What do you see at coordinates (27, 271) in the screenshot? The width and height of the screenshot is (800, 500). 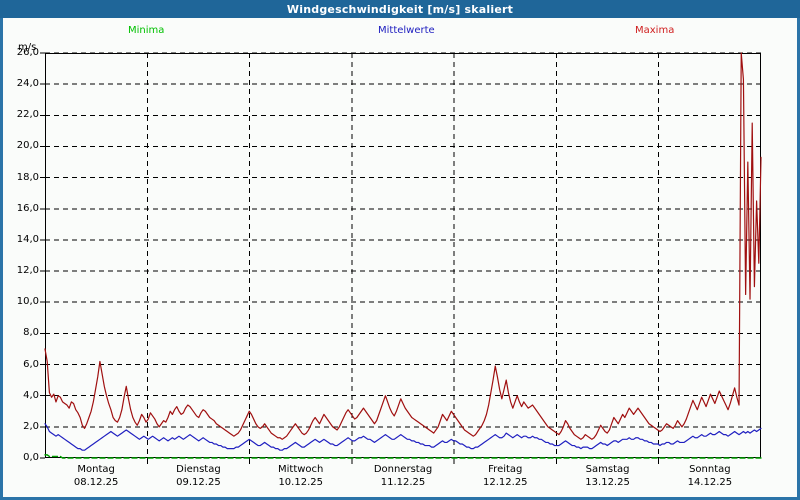 I see `y-tick-label: 12,0` at bounding box center [27, 271].